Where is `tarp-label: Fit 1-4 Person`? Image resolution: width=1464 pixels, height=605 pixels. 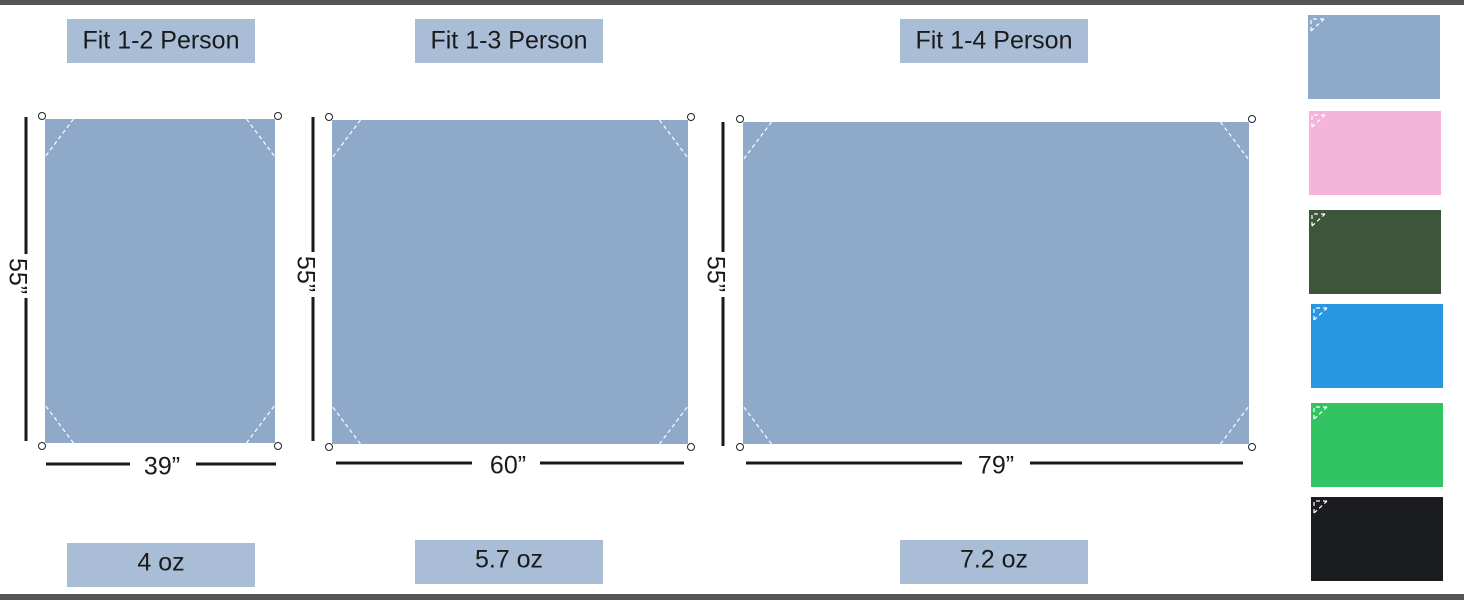 tarp-label: Fit 1-4 Person is located at coordinates (993, 41).